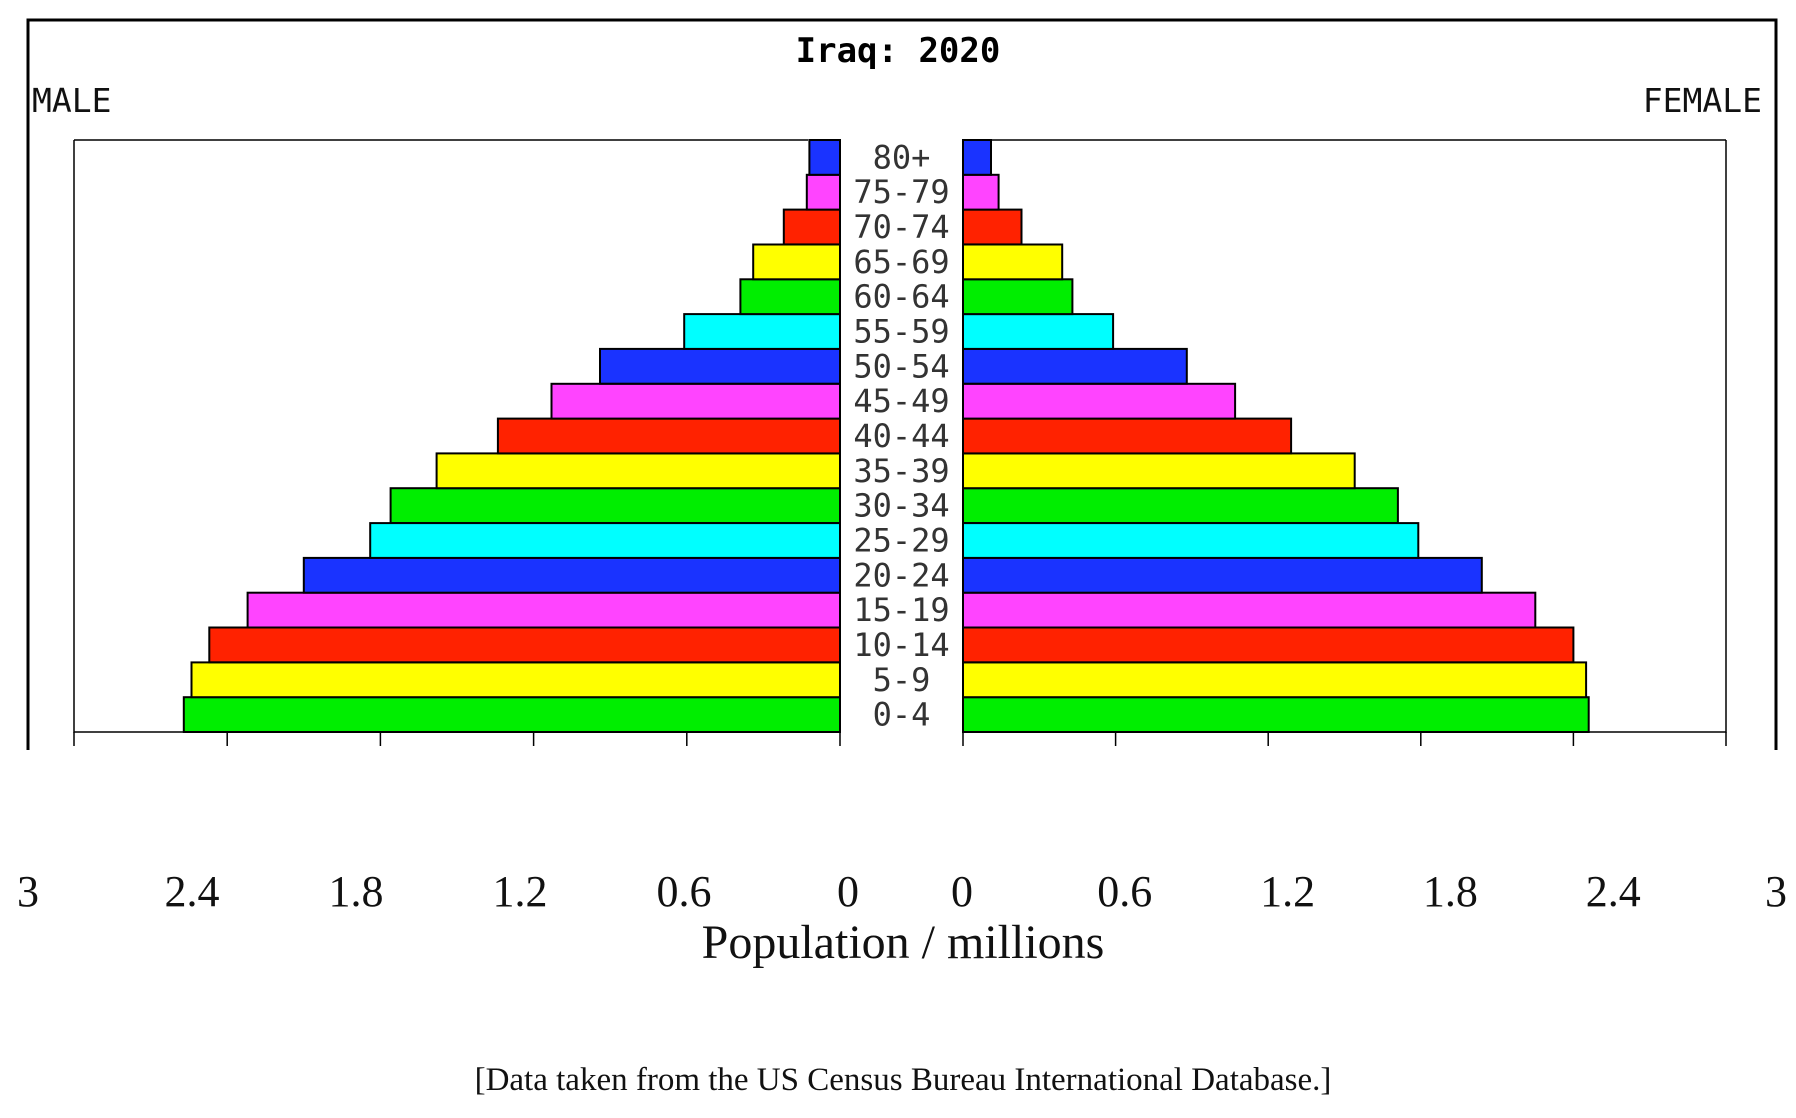  What do you see at coordinates (901, 366) in the screenshot?
I see `age-label-50-54: 50-54` at bounding box center [901, 366].